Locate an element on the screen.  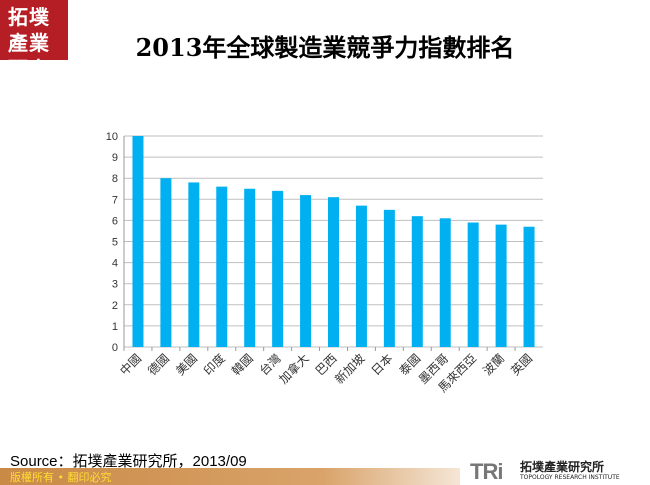
copyright: 版權所有 • 翻印必究 is located at coordinates (61, 477).